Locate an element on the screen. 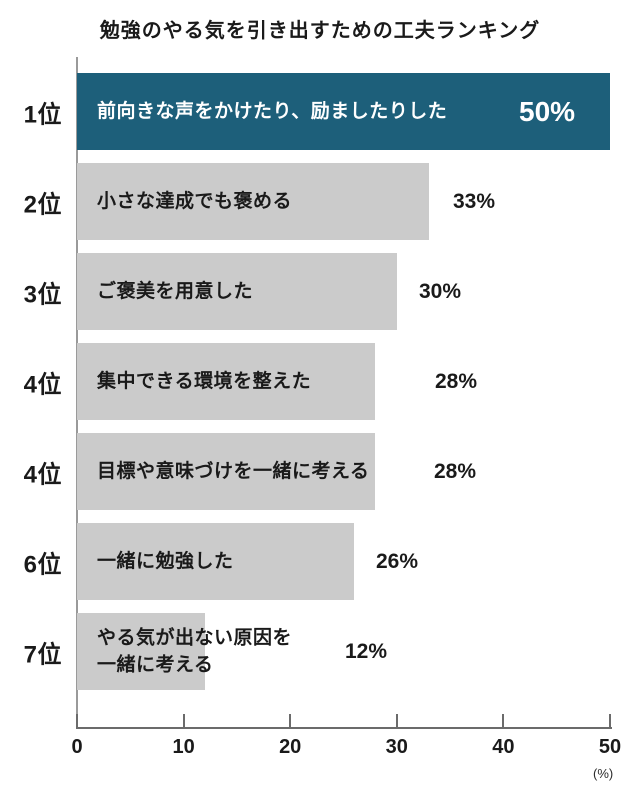  value-label: 26% is located at coordinates (397, 561).